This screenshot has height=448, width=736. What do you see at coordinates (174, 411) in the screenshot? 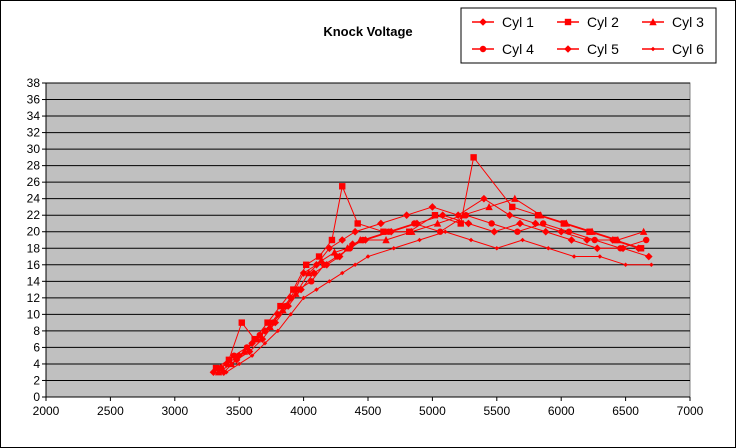
I see `x-tick-label: 3000` at bounding box center [174, 411].